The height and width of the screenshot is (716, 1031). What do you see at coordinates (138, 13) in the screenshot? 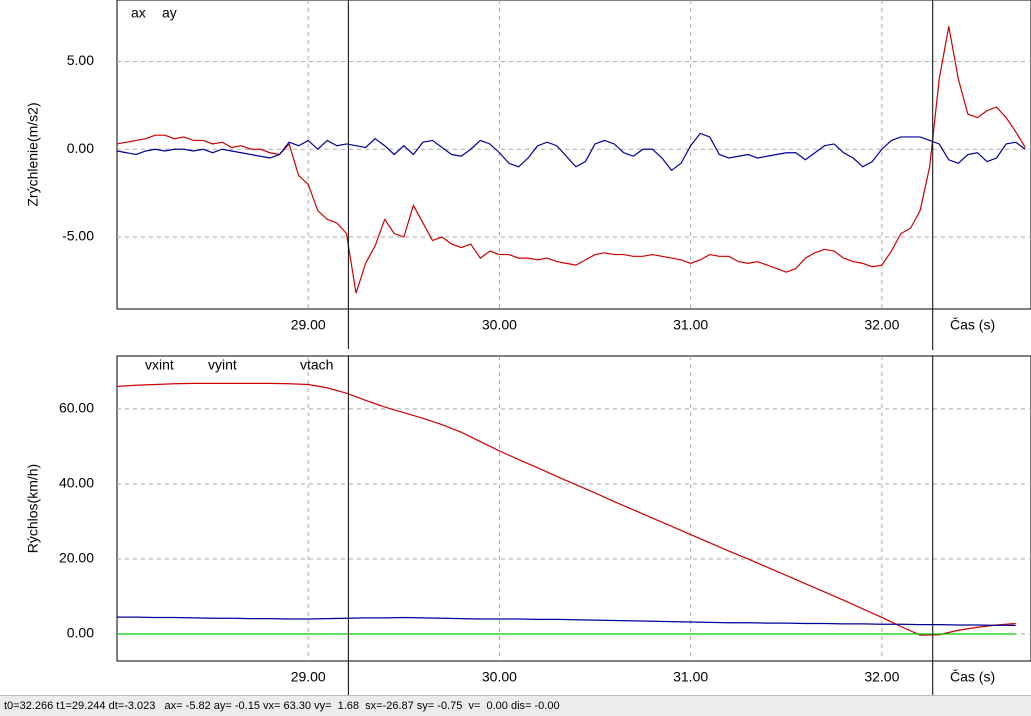
I see `legend-entry: ax` at bounding box center [138, 13].